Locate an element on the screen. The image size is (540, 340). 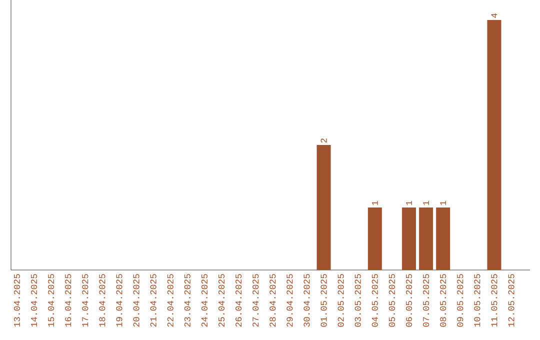
x-tick-label: 24.04.2025 is located at coordinates (204, 300).